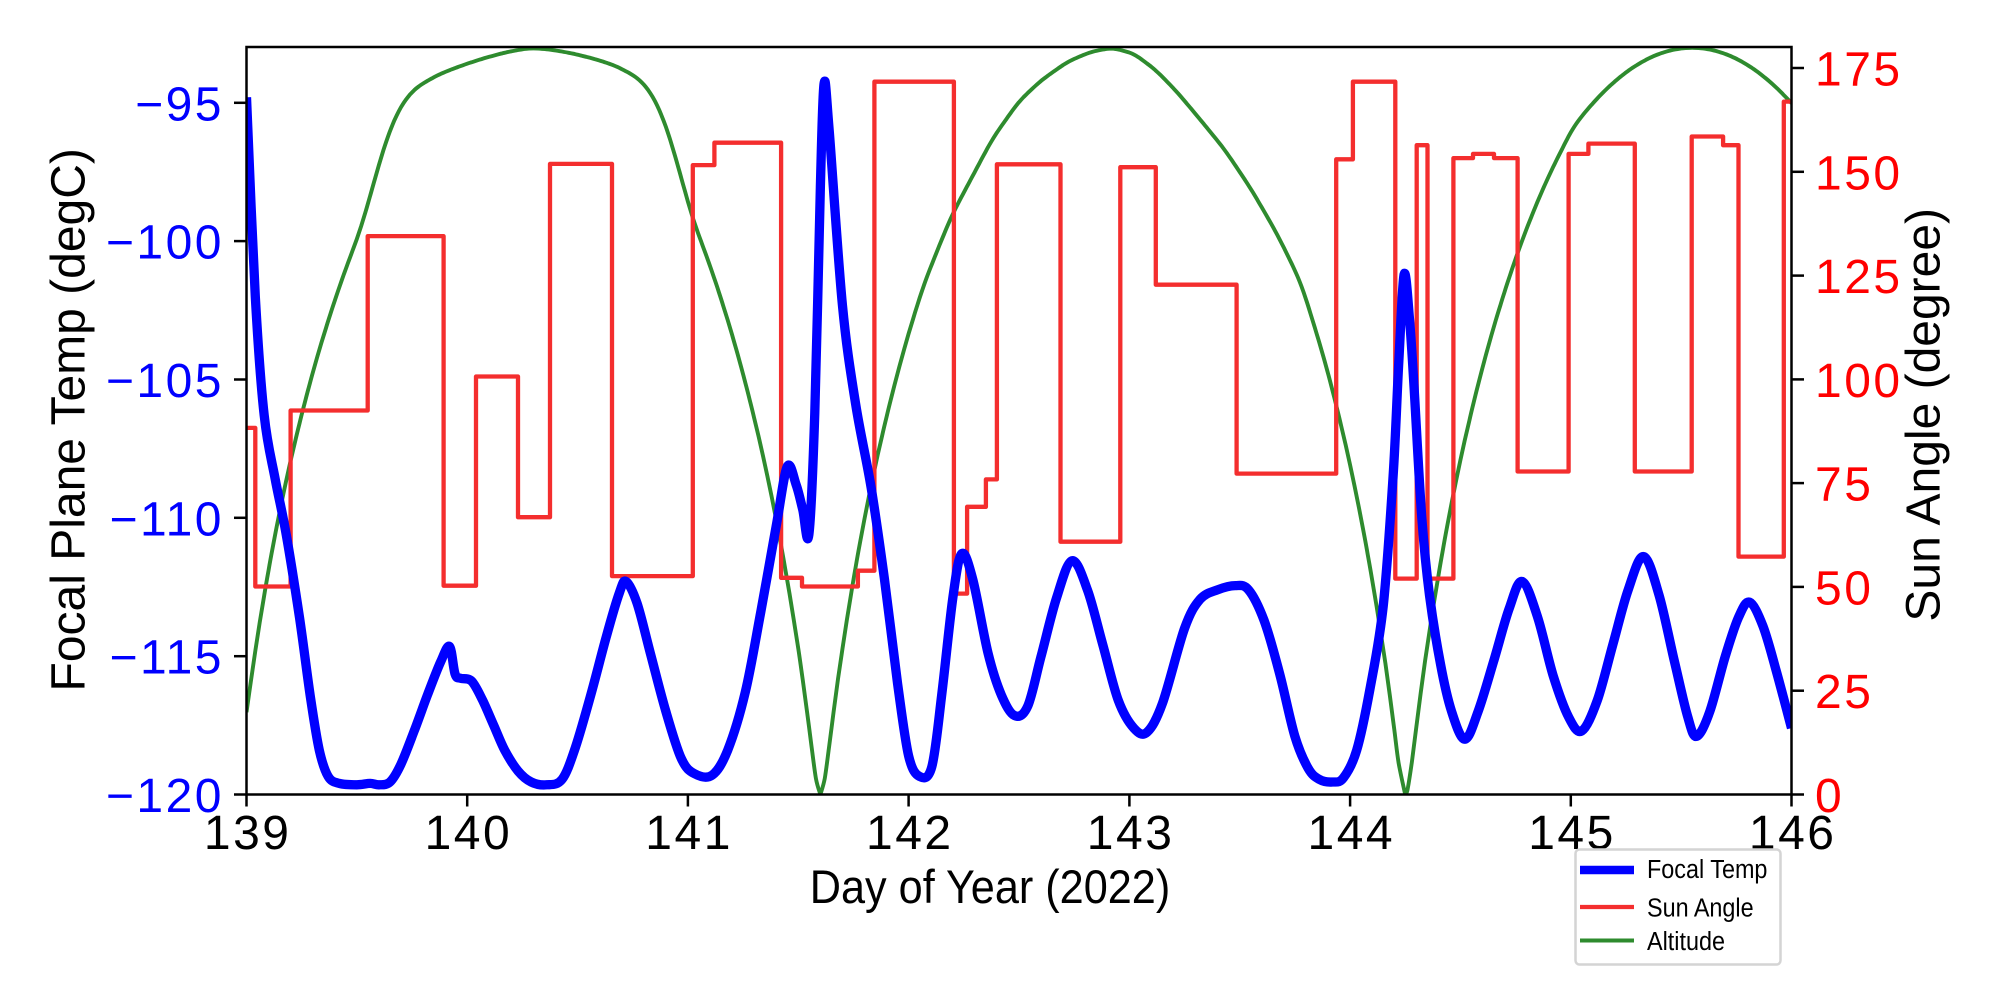 The image size is (2000, 1000). What do you see at coordinates (165, 243) in the screenshot?
I see `svg-text: −100` at bounding box center [165, 243].